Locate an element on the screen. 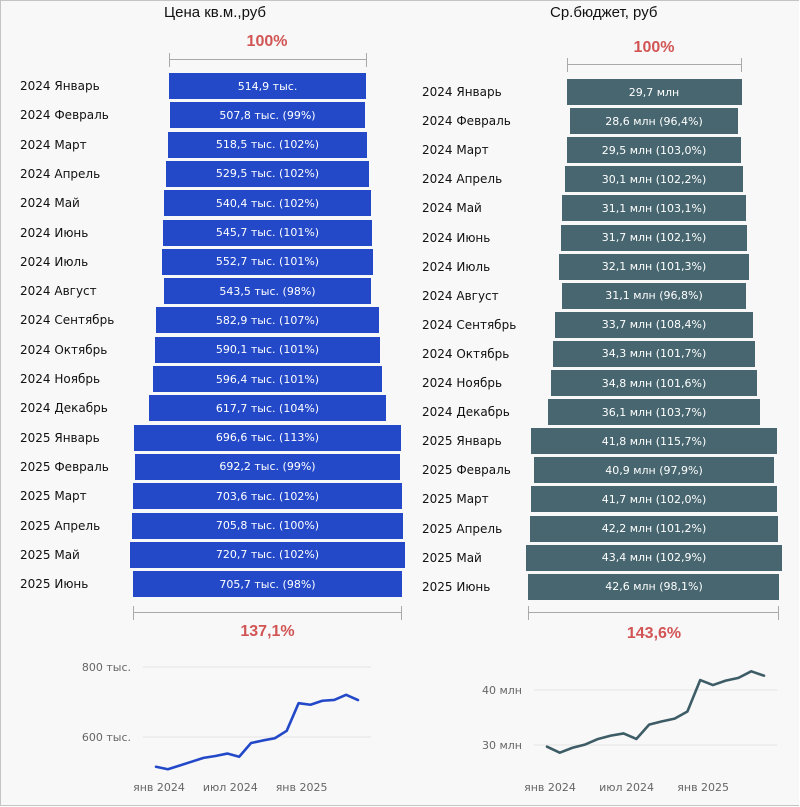 The width and height of the screenshot is (800, 807). budget-x-tick-label: янв 2024 is located at coordinates (550, 787).